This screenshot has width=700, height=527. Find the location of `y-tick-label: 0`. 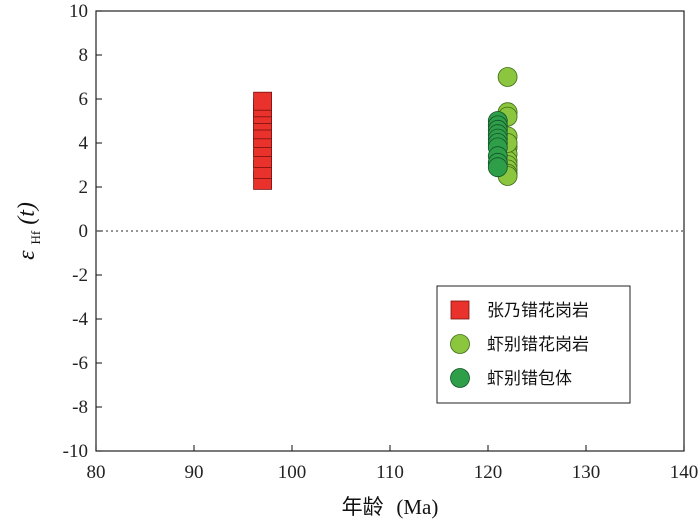

y-tick-label: 0 is located at coordinates (84, 231).